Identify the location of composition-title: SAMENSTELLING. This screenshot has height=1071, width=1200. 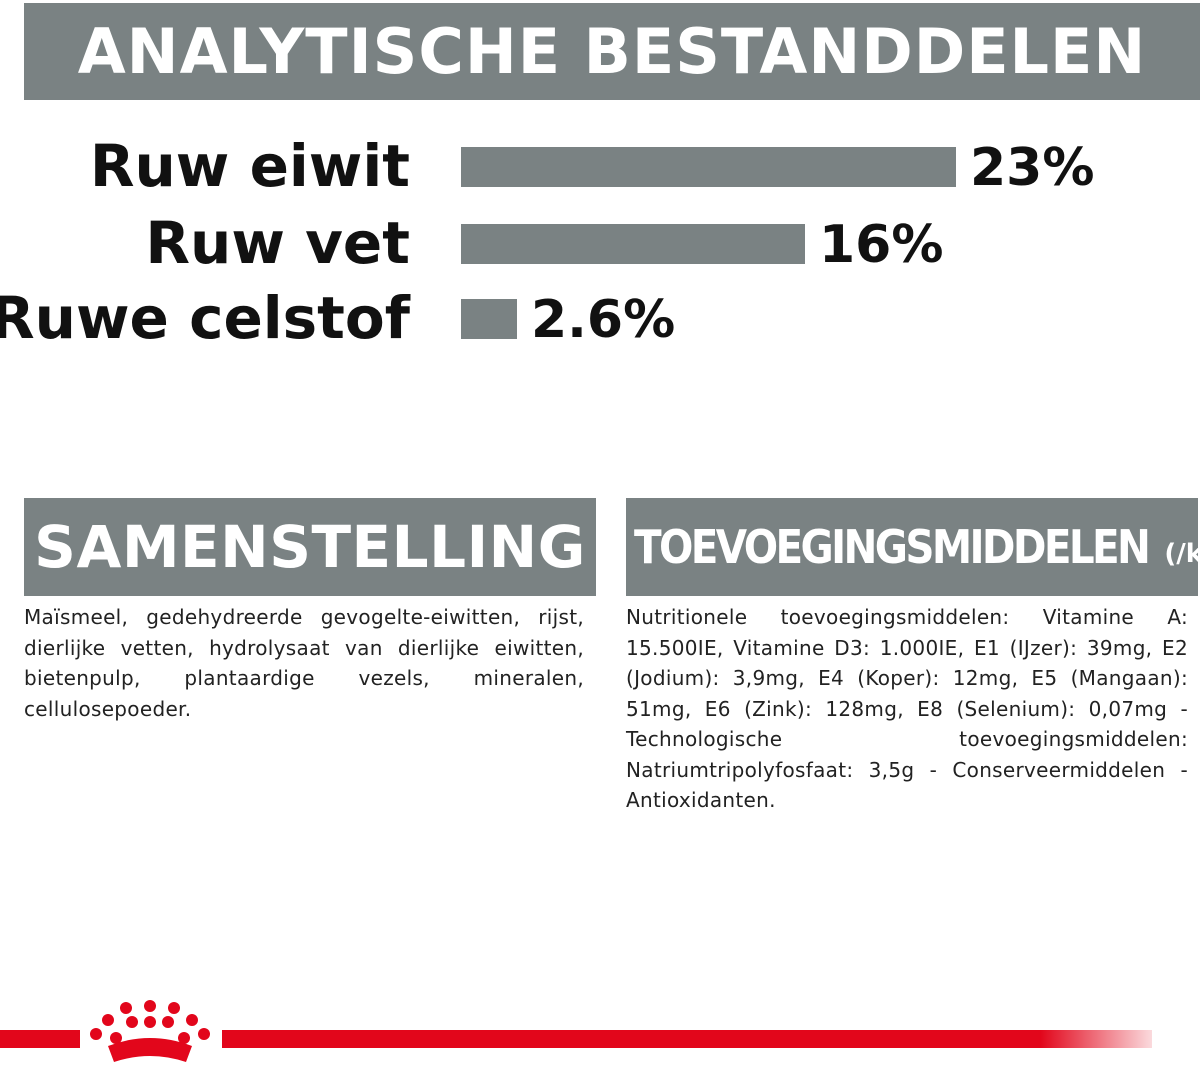
(310, 547).